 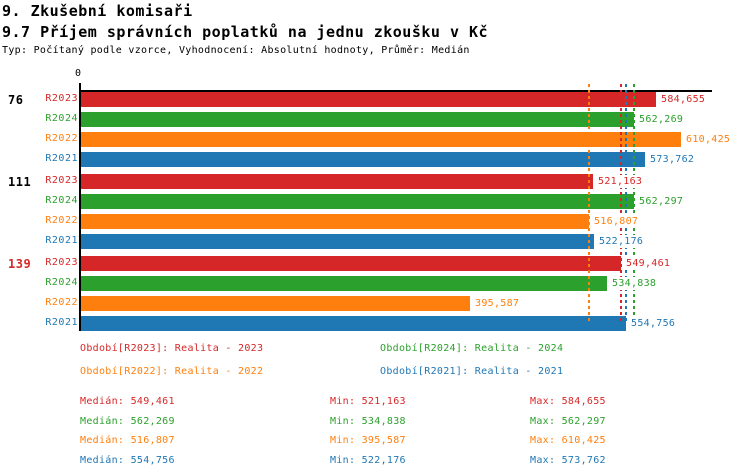 What do you see at coordinates (16, 100) in the screenshot?
I see `group-label: 76` at bounding box center [16, 100].